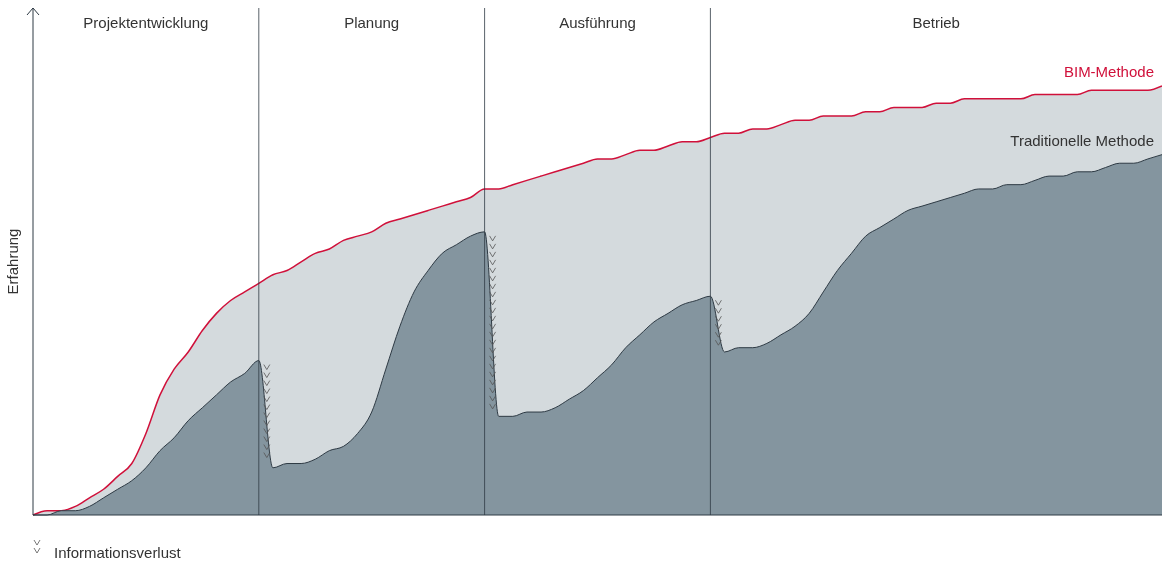 Image resolution: width=1162 pixels, height=565 pixels. Describe the element at coordinates (1082, 140) in the screenshot. I see `series-label: Traditionelle Methode` at that location.